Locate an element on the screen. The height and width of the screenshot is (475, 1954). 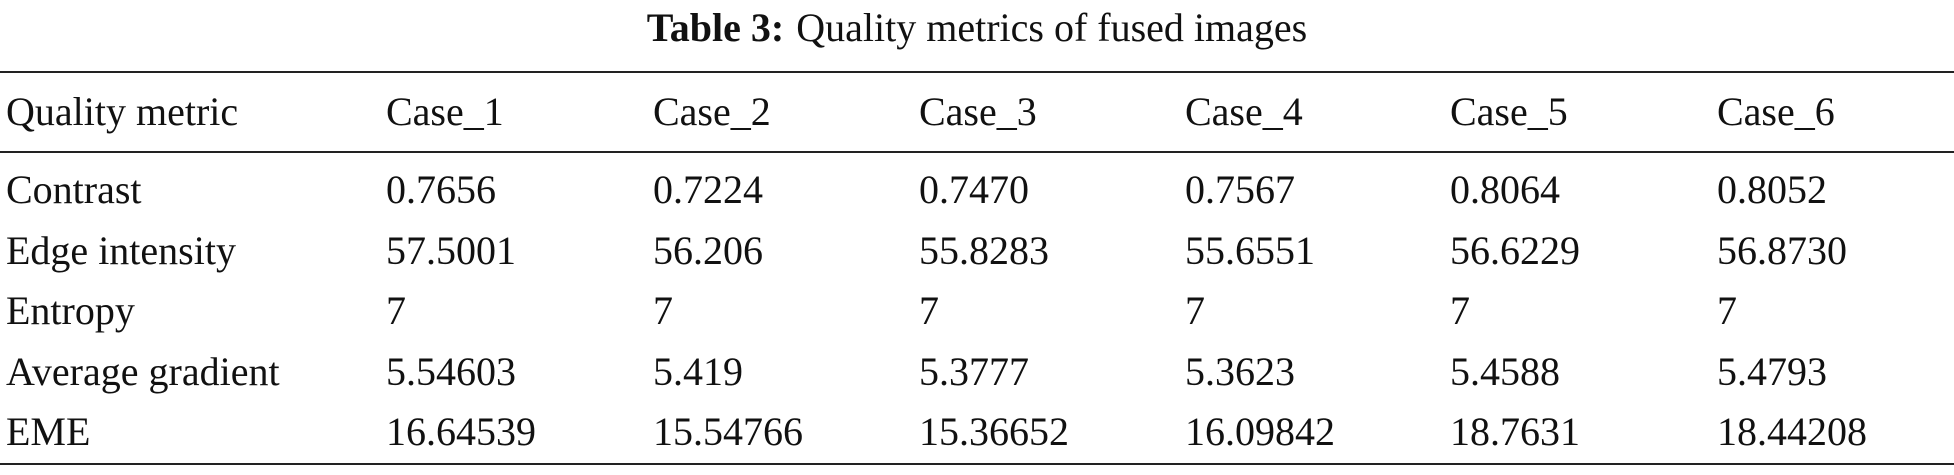
data-cell: 5.3777 is located at coordinates (974, 371).